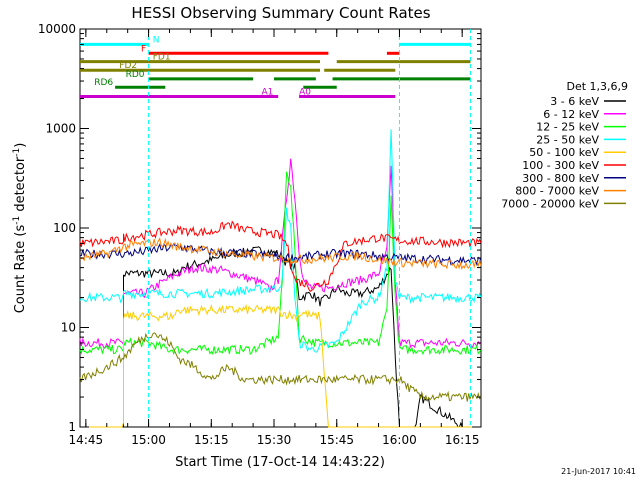  What do you see at coordinates (462, 440) in the screenshot?
I see `x-tick-label-7: 16:15` at bounding box center [462, 440].